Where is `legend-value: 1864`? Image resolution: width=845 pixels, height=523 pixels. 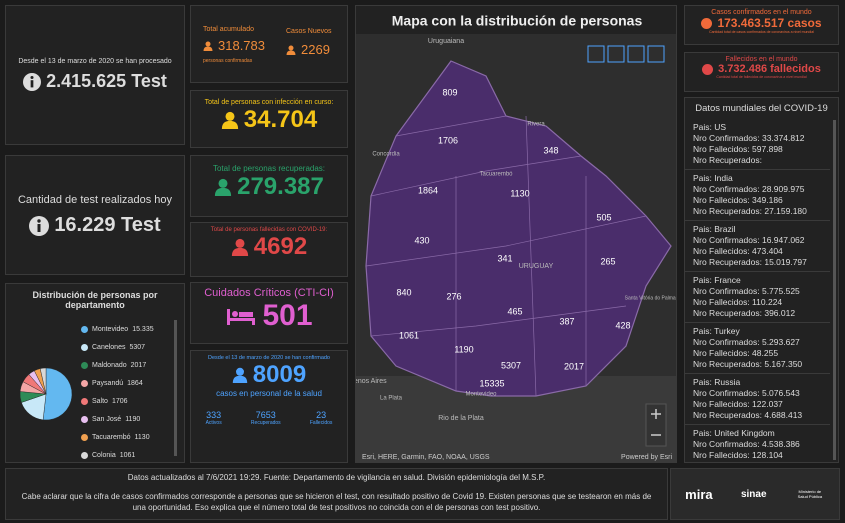
legend-value: 1864 is located at coordinates (135, 383).